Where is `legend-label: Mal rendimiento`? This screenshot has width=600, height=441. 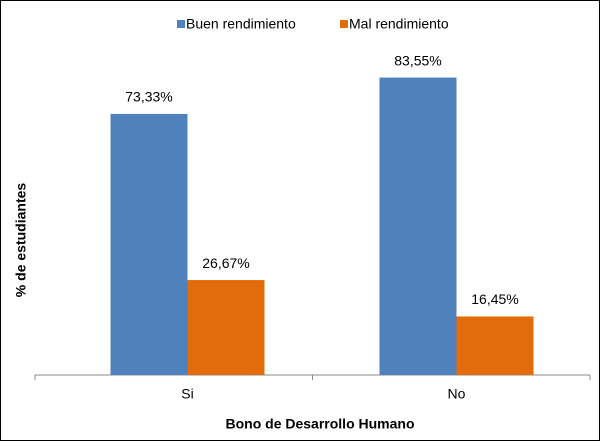 legend-label: Mal rendimiento is located at coordinates (399, 24).